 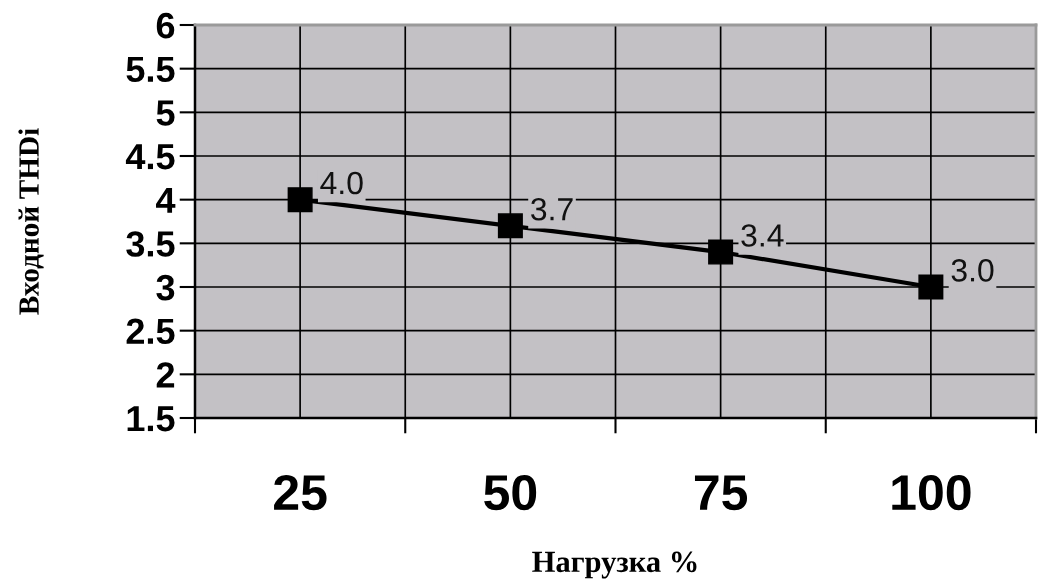 What do you see at coordinates (614, 565) in the screenshot?
I see `x-axis-title: Нагрузка %` at bounding box center [614, 565].